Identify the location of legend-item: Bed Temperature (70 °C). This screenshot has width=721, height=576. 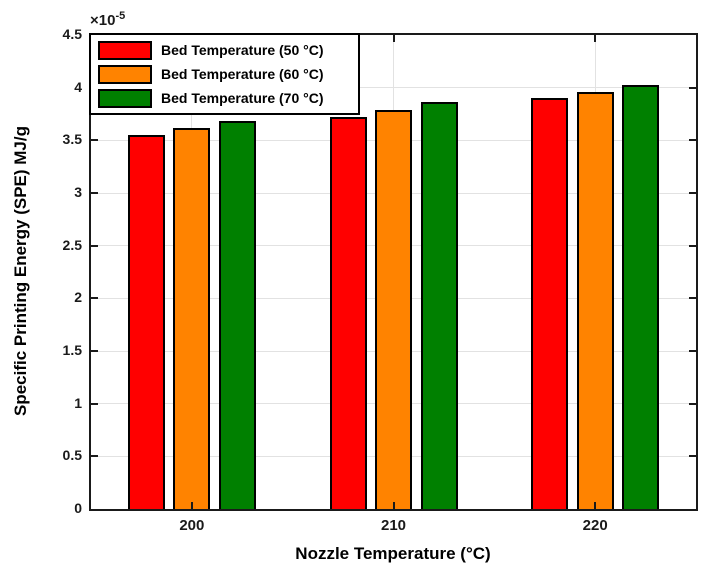
(224, 98).